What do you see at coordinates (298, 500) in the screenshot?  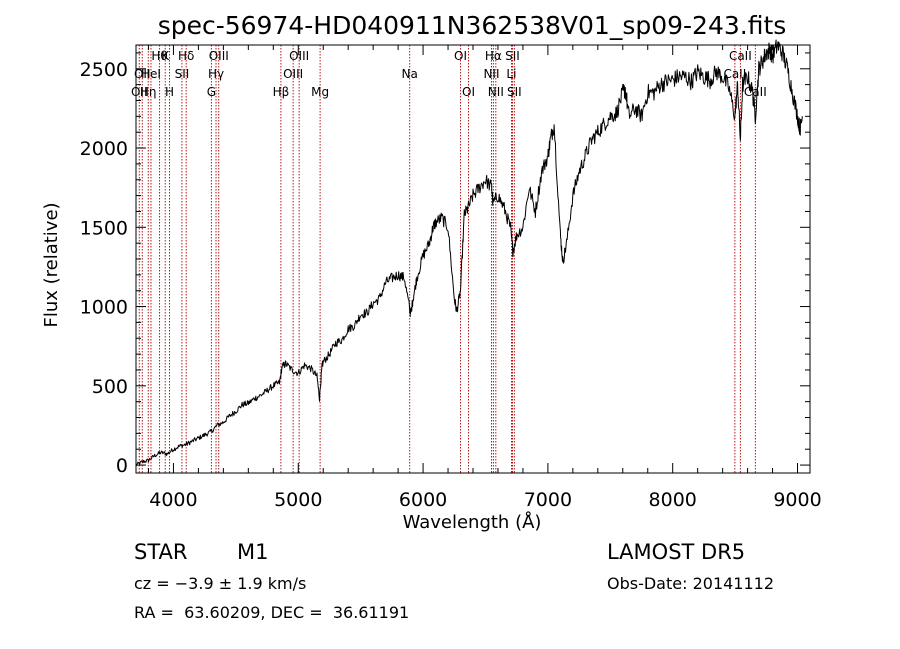 I see `x-tick-label: 5000` at bounding box center [298, 500].